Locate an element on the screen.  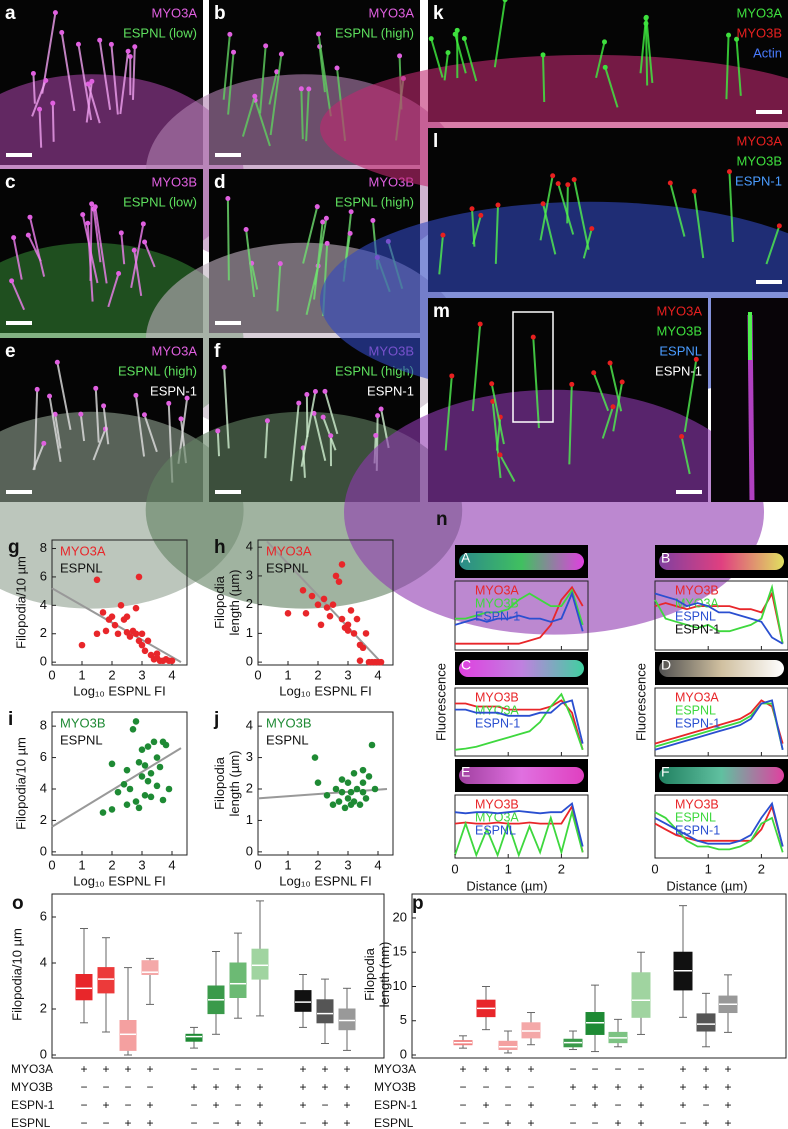
legend-label: ESPN-1 is located at coordinates (697, 830).